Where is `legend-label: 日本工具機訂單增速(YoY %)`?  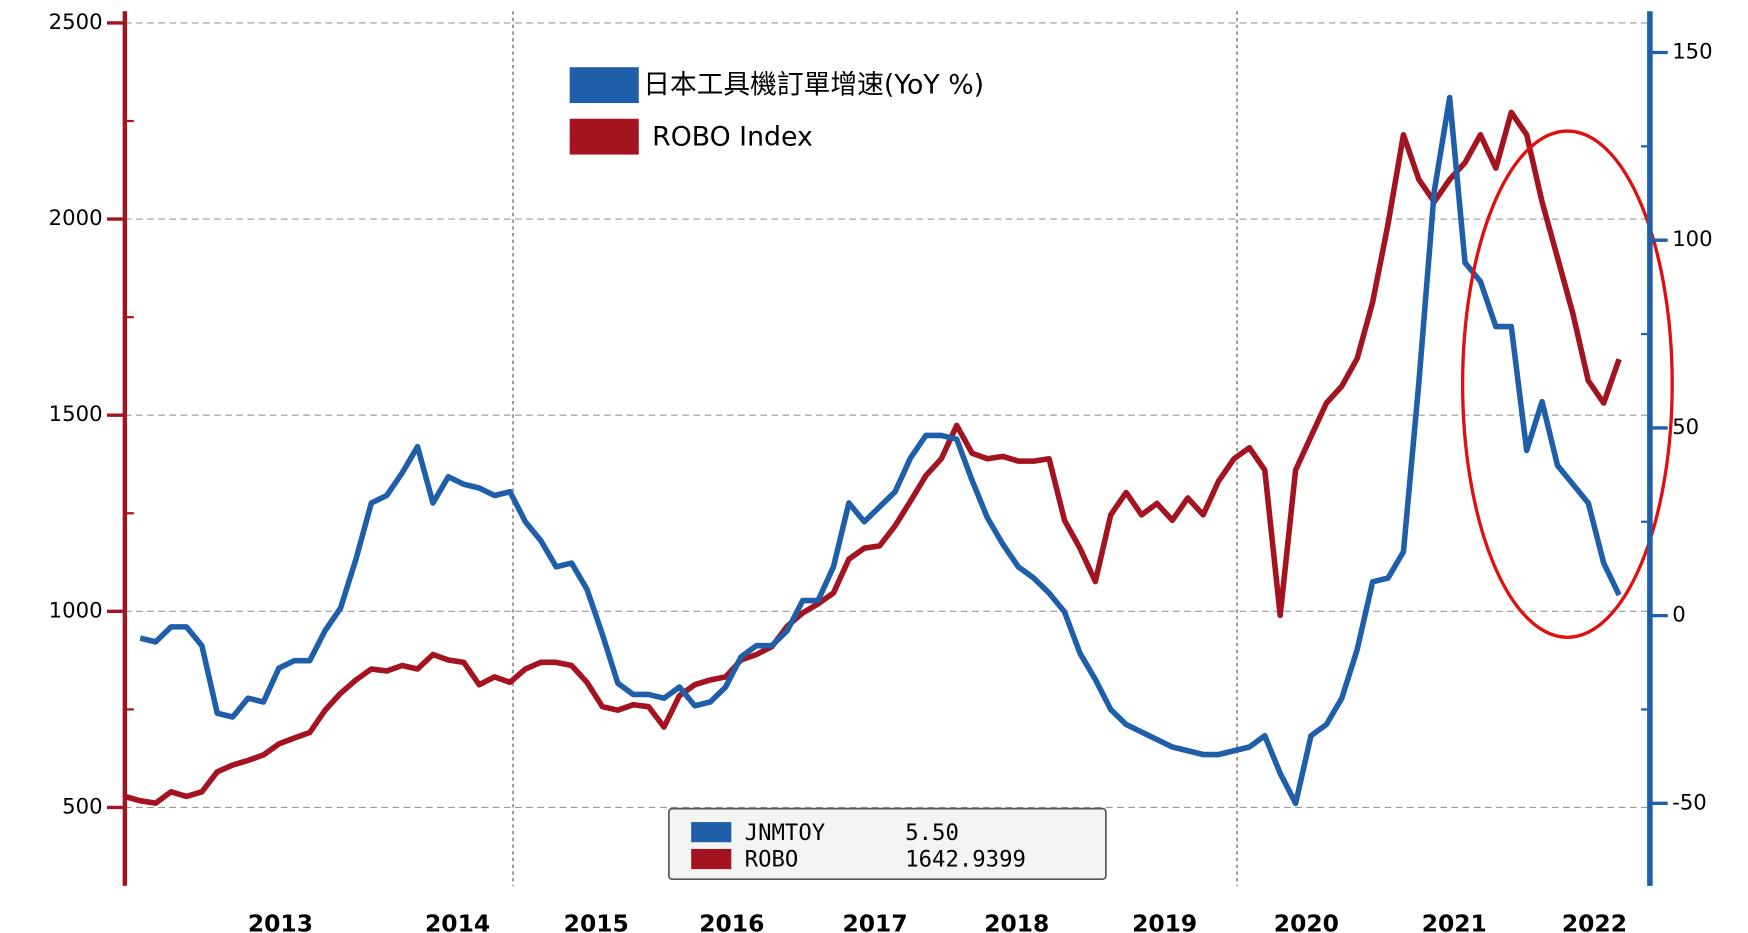
legend-label: 日本工具機訂單增速(YoY %) is located at coordinates (813, 85).